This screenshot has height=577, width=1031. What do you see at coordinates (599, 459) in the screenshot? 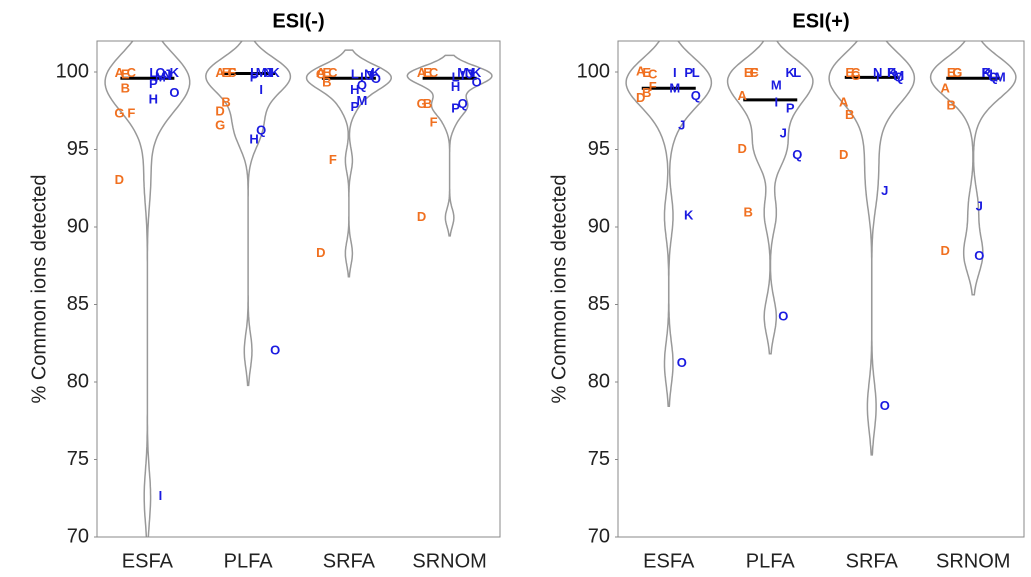
I see `y-tick-label: 75` at bounding box center [599, 459].